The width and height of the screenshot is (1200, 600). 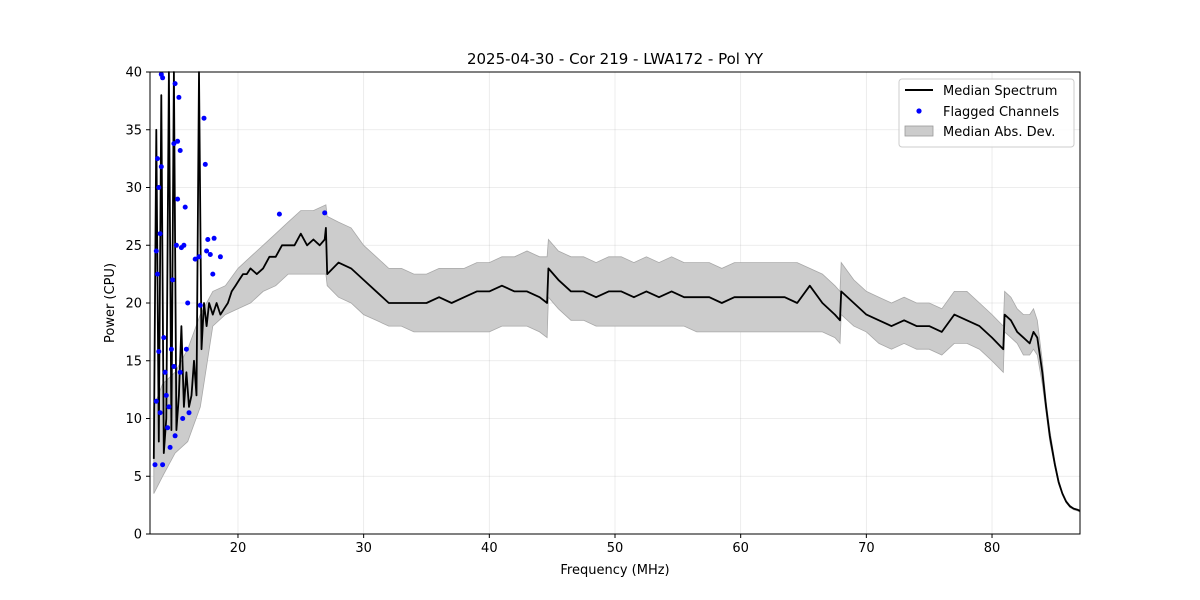 I want to click on legend-entry-flagged-channels: Flagged Channels, so click(x=1001, y=112).